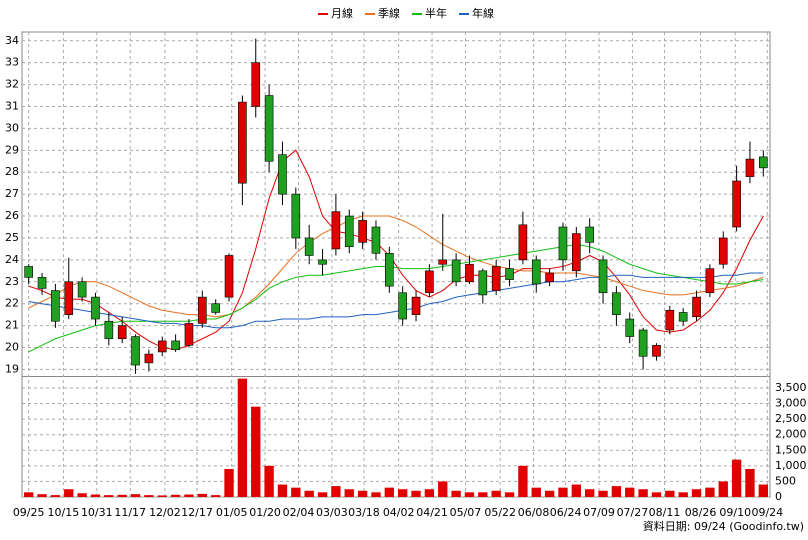 This screenshot has height=540, width=808. Describe the element at coordinates (265, 512) in the screenshot. I see `x-tick-label: 01/20` at that location.